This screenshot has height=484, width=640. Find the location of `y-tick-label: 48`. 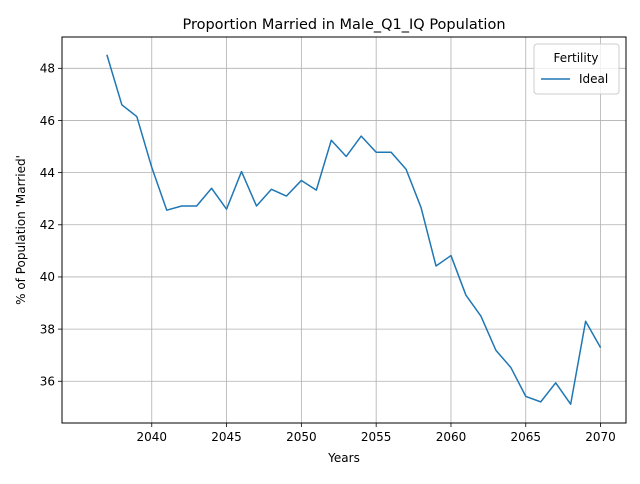

y-tick-label: 48 is located at coordinates (47, 69).